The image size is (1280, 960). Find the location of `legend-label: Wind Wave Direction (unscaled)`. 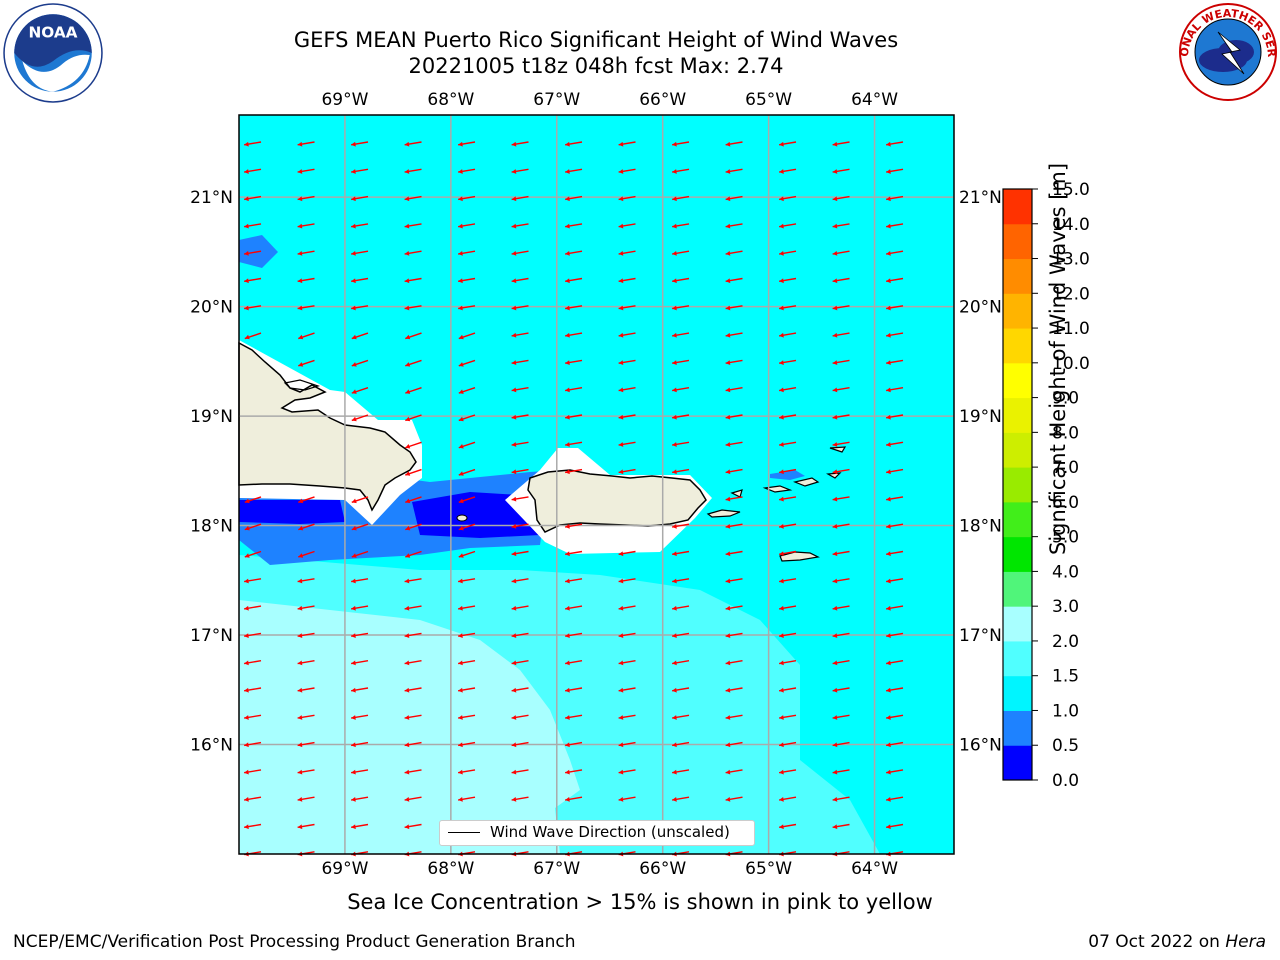

legend-label: Wind Wave Direction (unscaled) is located at coordinates (610, 832).